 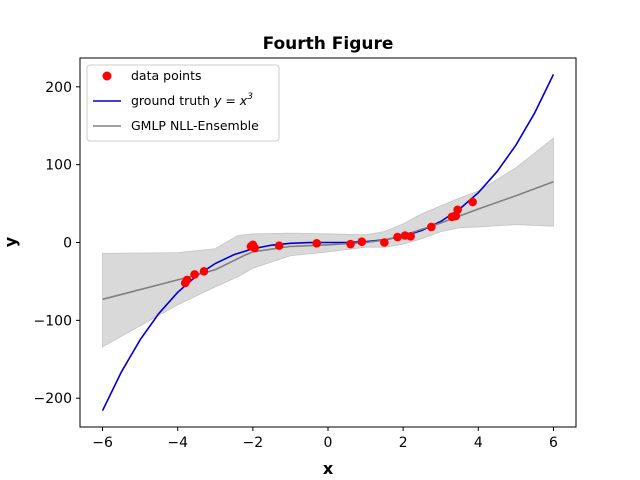 What do you see at coordinates (57, 243) in the screenshot?
I see `y-axis-ticks: −200 −100 0 100 200` at bounding box center [57, 243].